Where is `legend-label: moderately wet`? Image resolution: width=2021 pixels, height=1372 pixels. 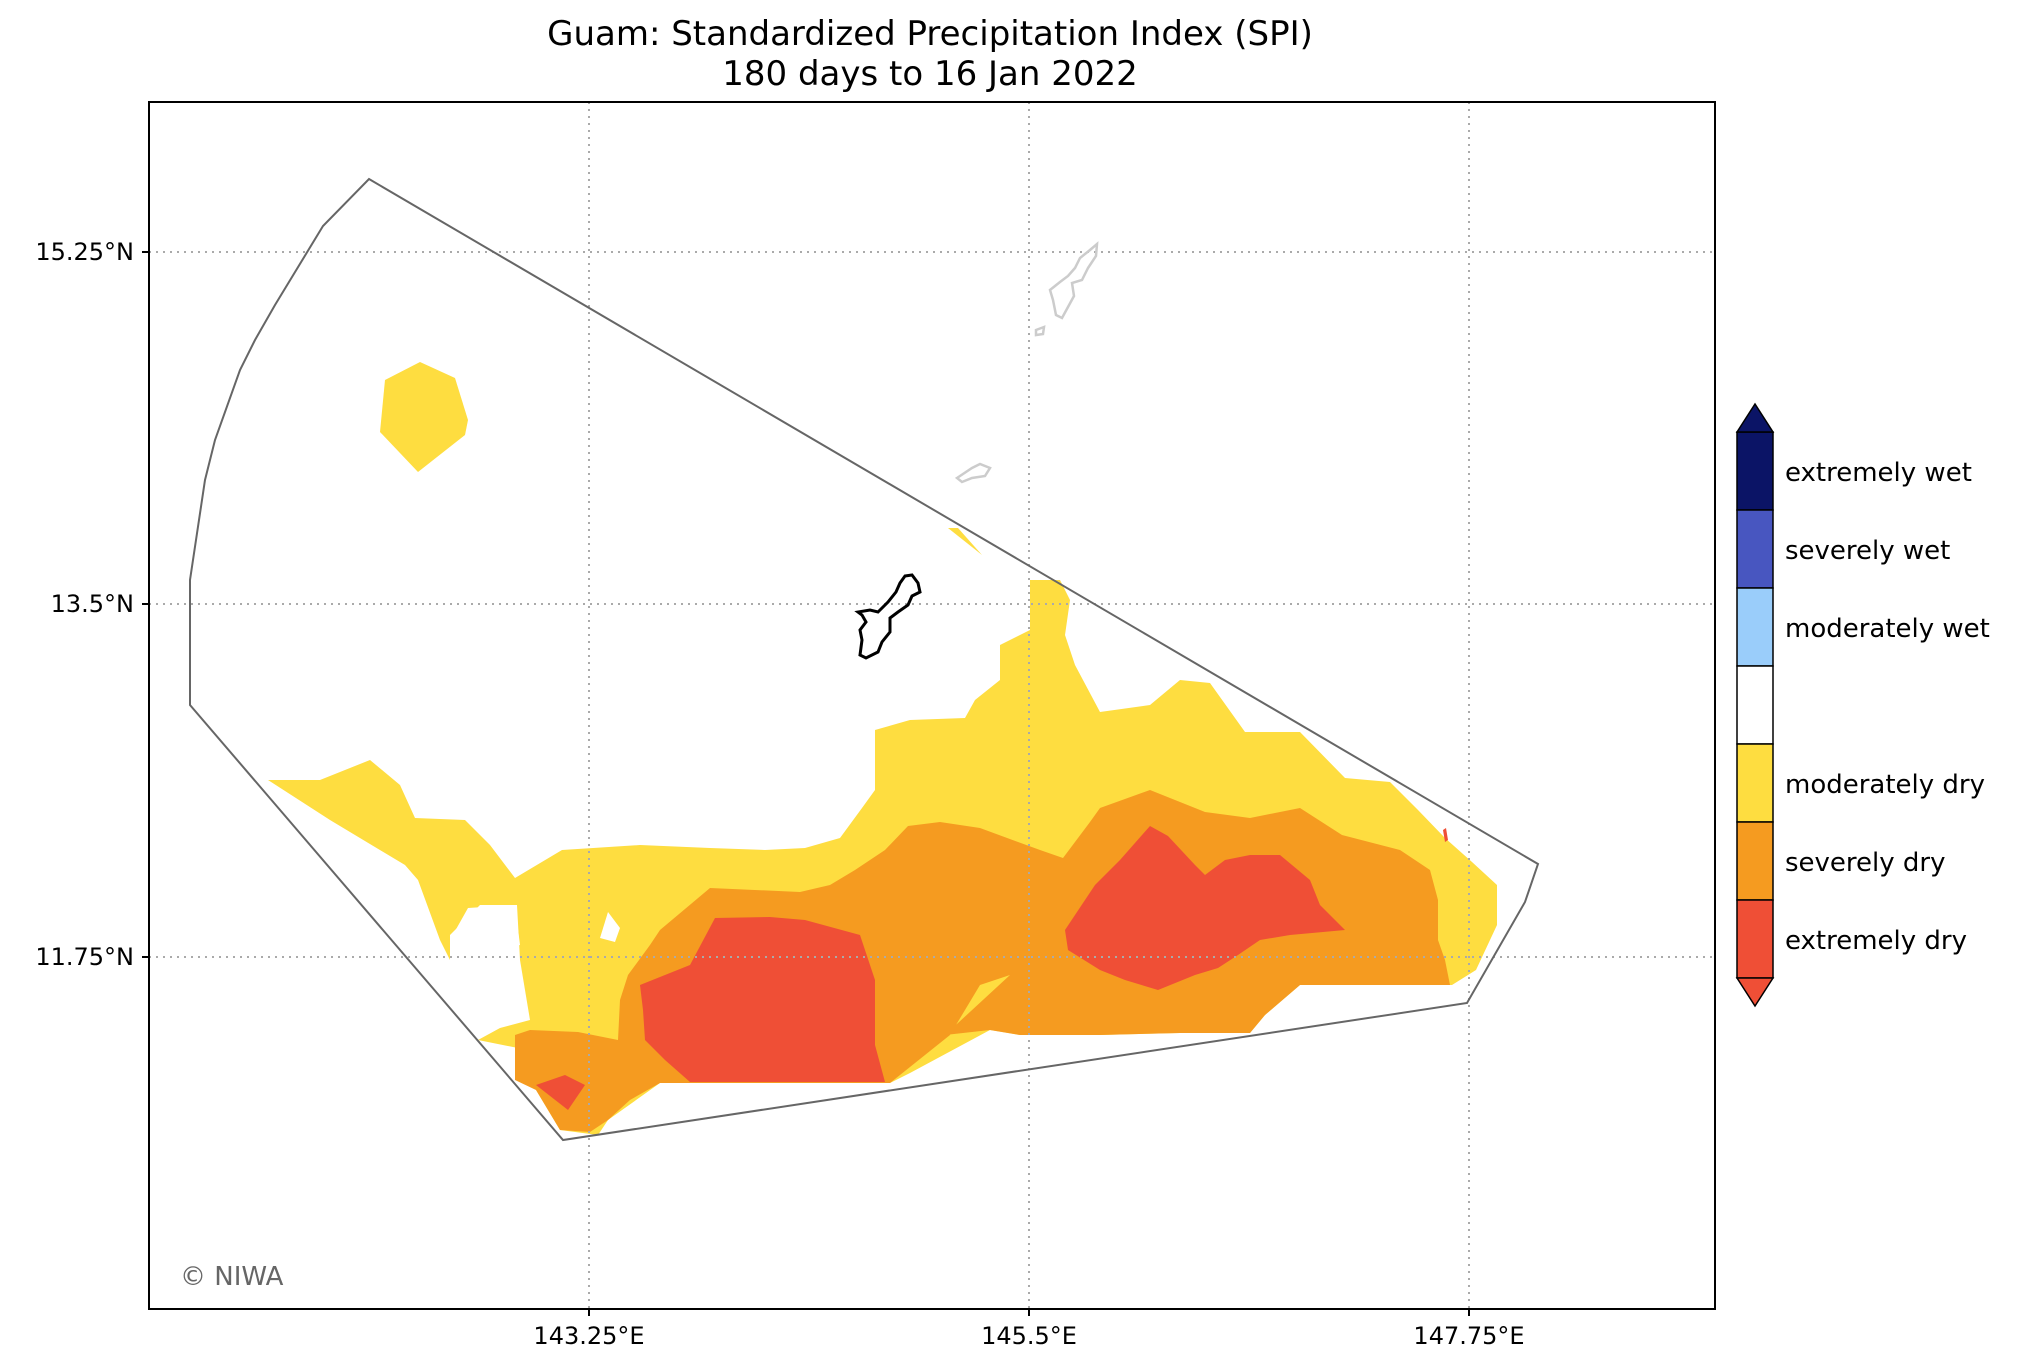
legend-label: moderately wet is located at coordinates (1887, 629).